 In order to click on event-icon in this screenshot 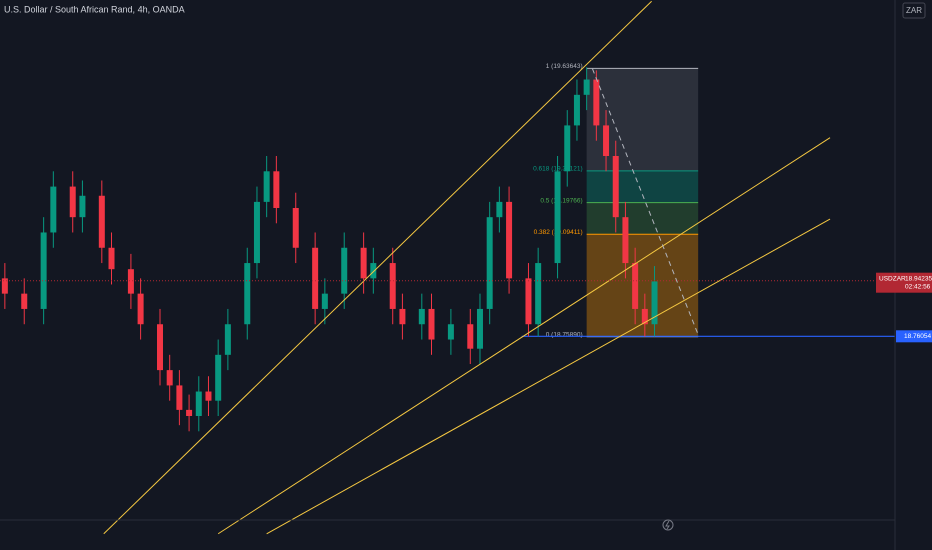, I will do `click(668, 525)`.